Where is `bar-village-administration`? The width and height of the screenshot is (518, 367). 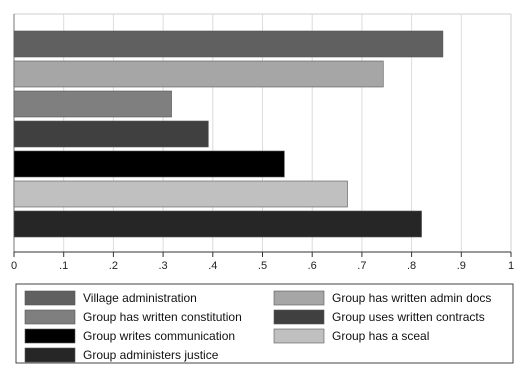 bar-village-administration is located at coordinates (228, 44).